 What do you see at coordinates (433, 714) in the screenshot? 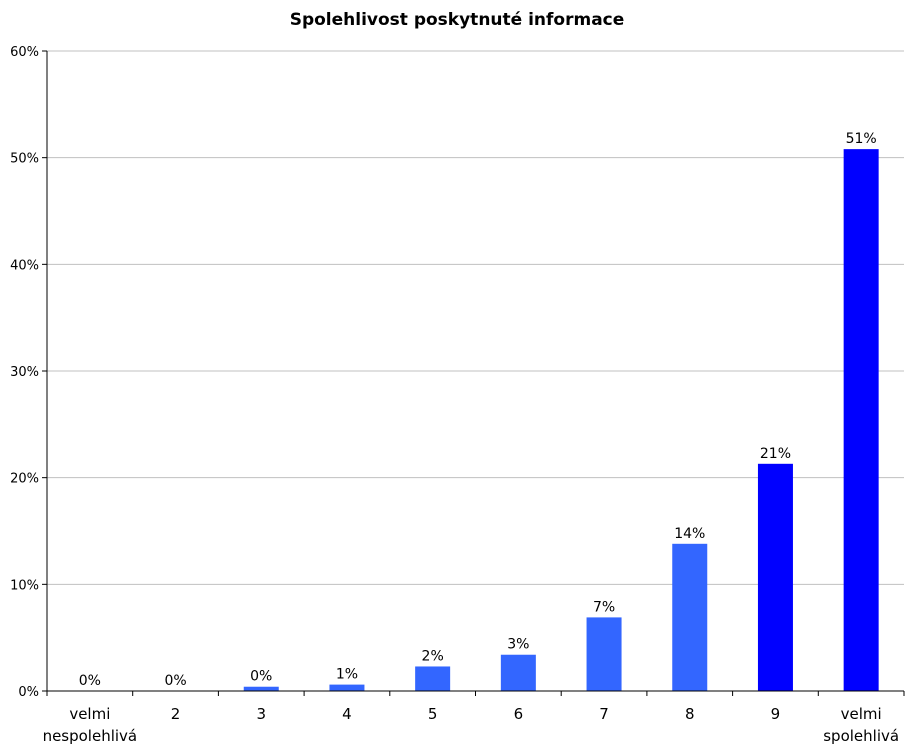
I see `x-tick-label: 5` at bounding box center [433, 714].